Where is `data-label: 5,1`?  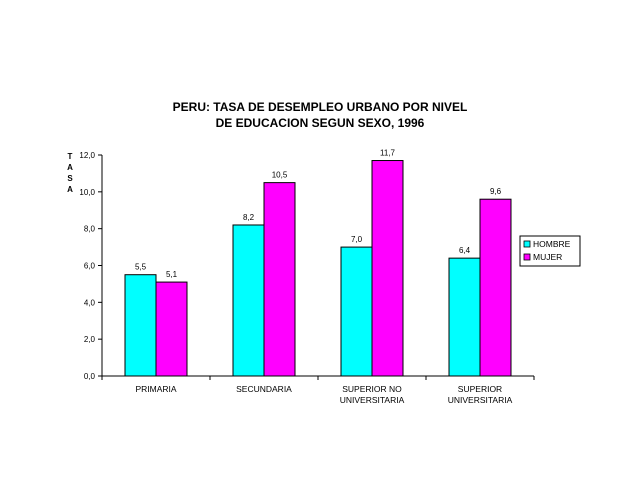 data-label: 5,1 is located at coordinates (172, 274).